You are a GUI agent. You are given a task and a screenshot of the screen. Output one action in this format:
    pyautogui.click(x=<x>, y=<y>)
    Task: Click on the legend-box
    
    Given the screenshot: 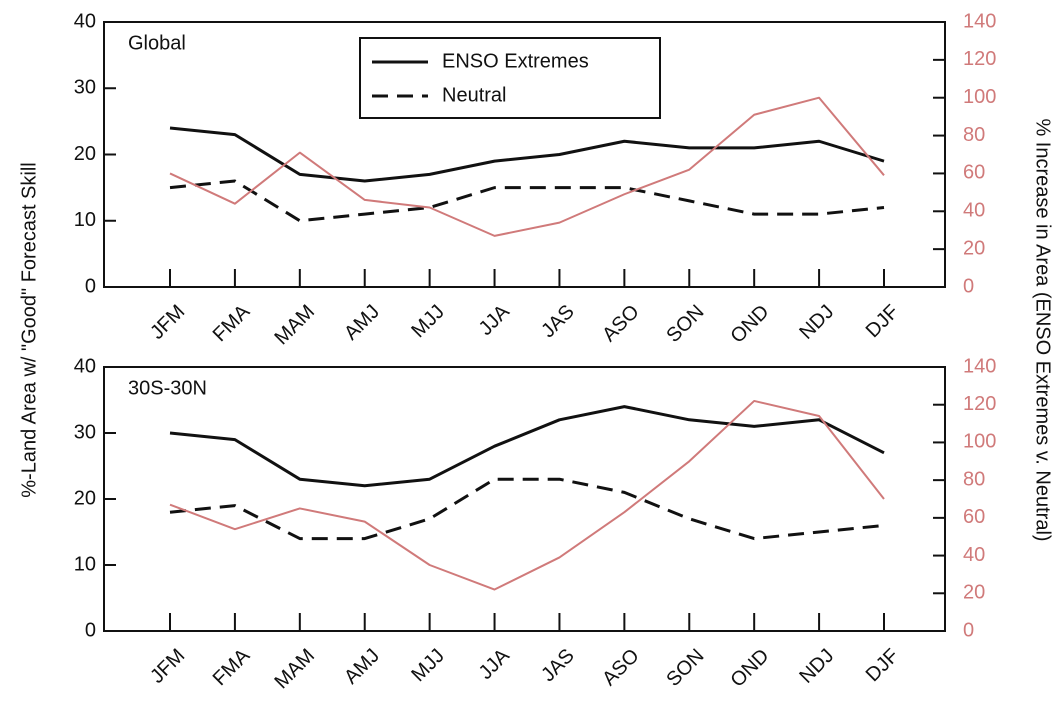 What is the action you would take?
    pyautogui.click(x=510, y=78)
    